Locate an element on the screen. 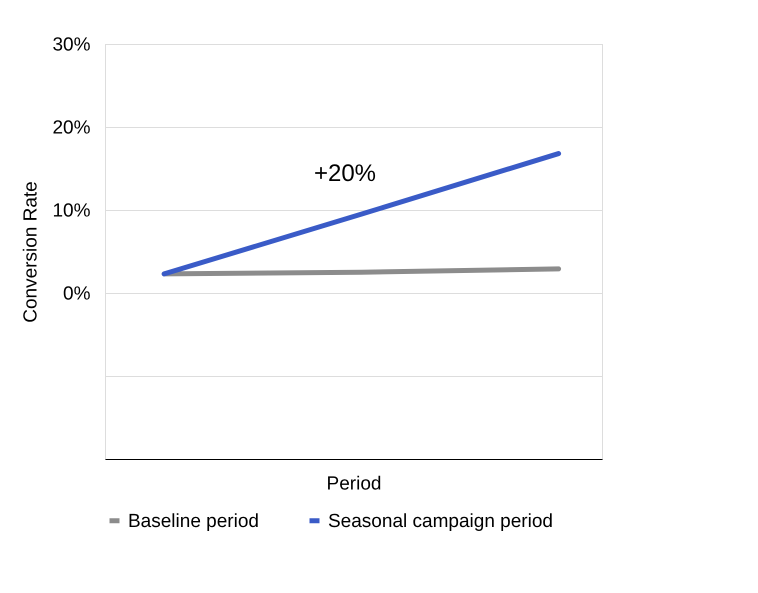  y-tick-label: 30% is located at coordinates (71, 45).